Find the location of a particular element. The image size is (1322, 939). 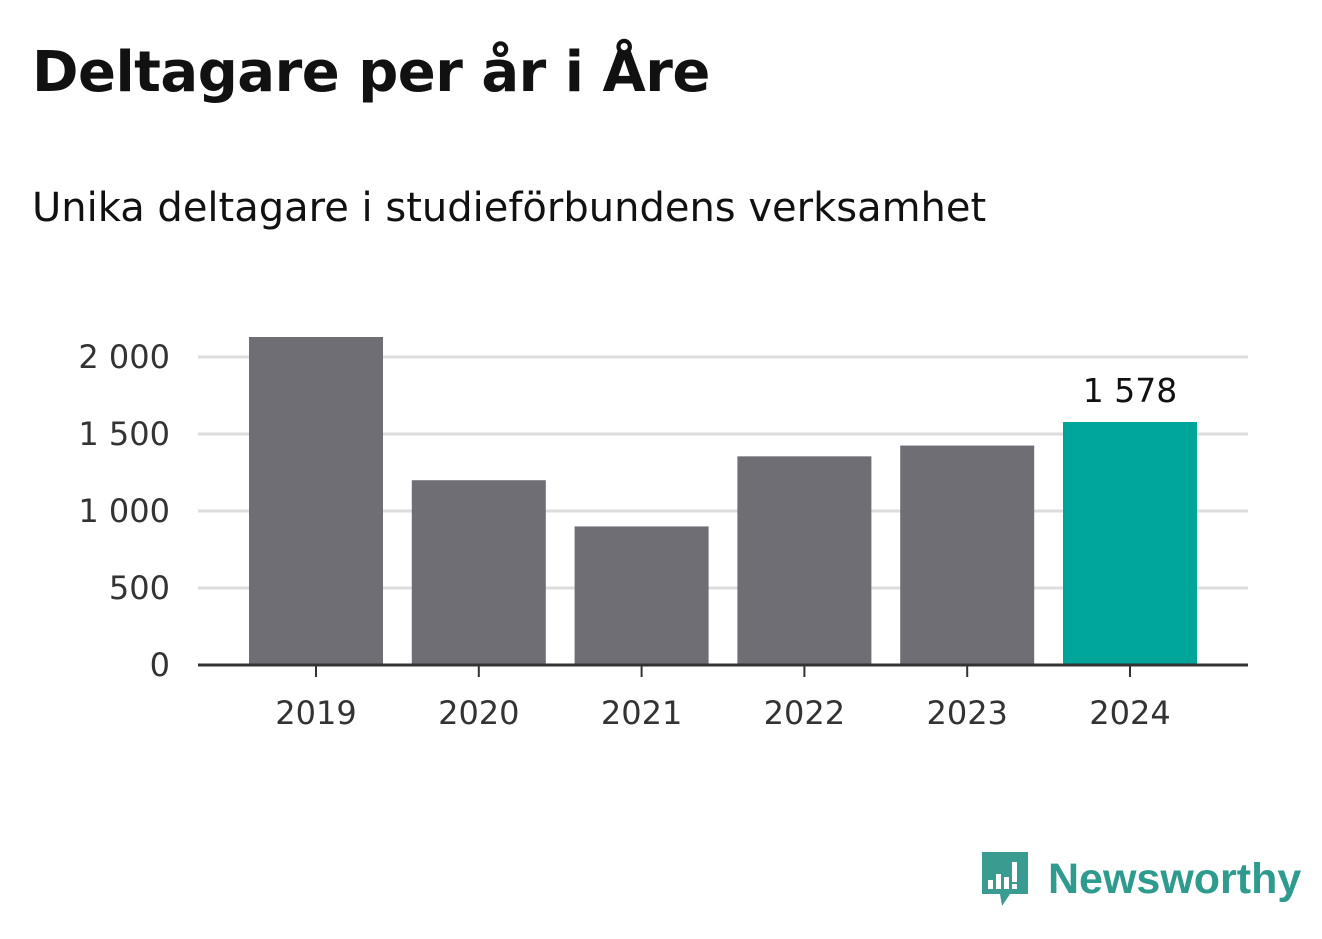

y-tick-label: 1 000 is located at coordinates (124, 511).